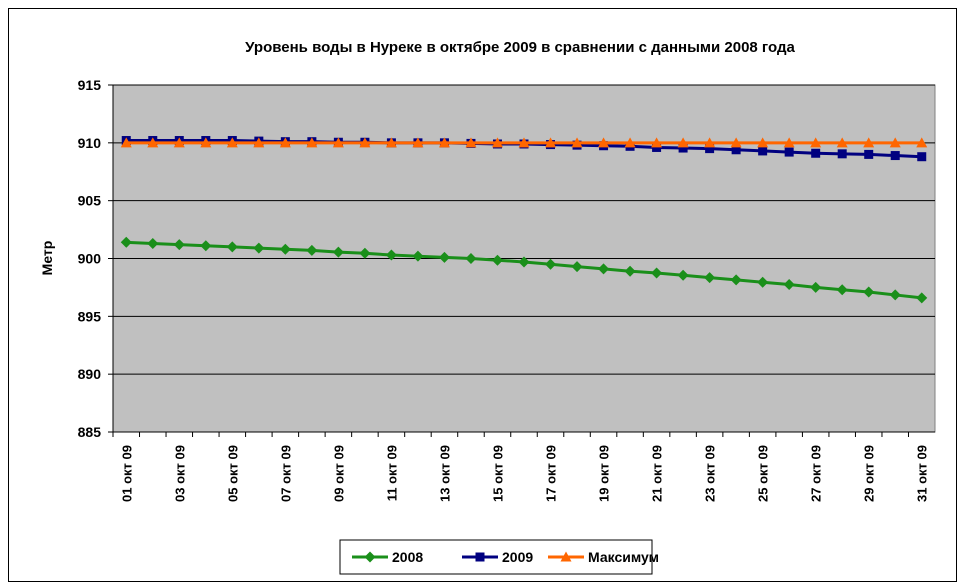 The height and width of the screenshot is (583, 958). What do you see at coordinates (407, 557) in the screenshot?
I see `legend-label: 2008` at bounding box center [407, 557].